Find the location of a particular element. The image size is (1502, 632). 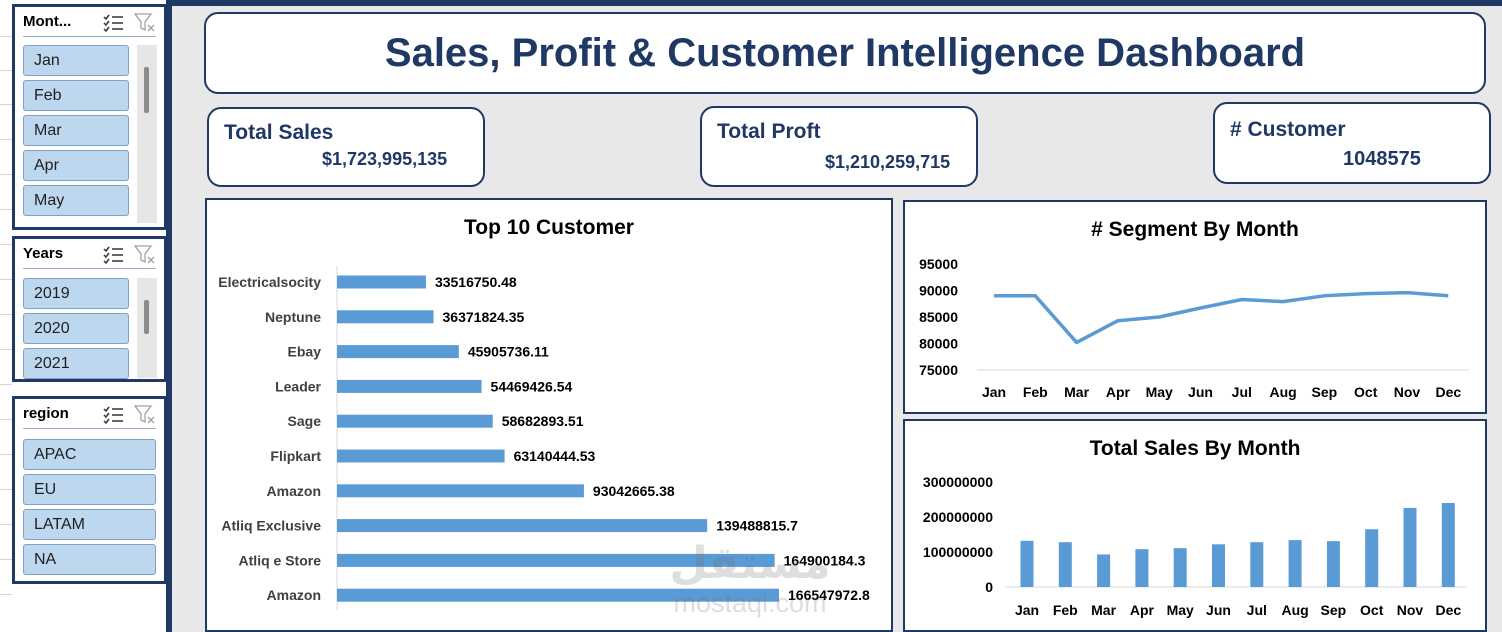

customer-value-label: 166547972.8 is located at coordinates (829, 595).